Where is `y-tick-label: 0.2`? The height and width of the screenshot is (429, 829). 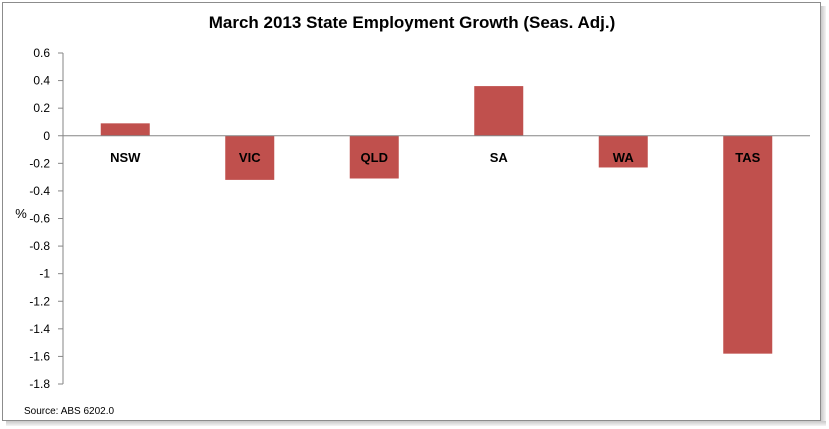 y-tick-label: 0.2 is located at coordinates (41, 108).